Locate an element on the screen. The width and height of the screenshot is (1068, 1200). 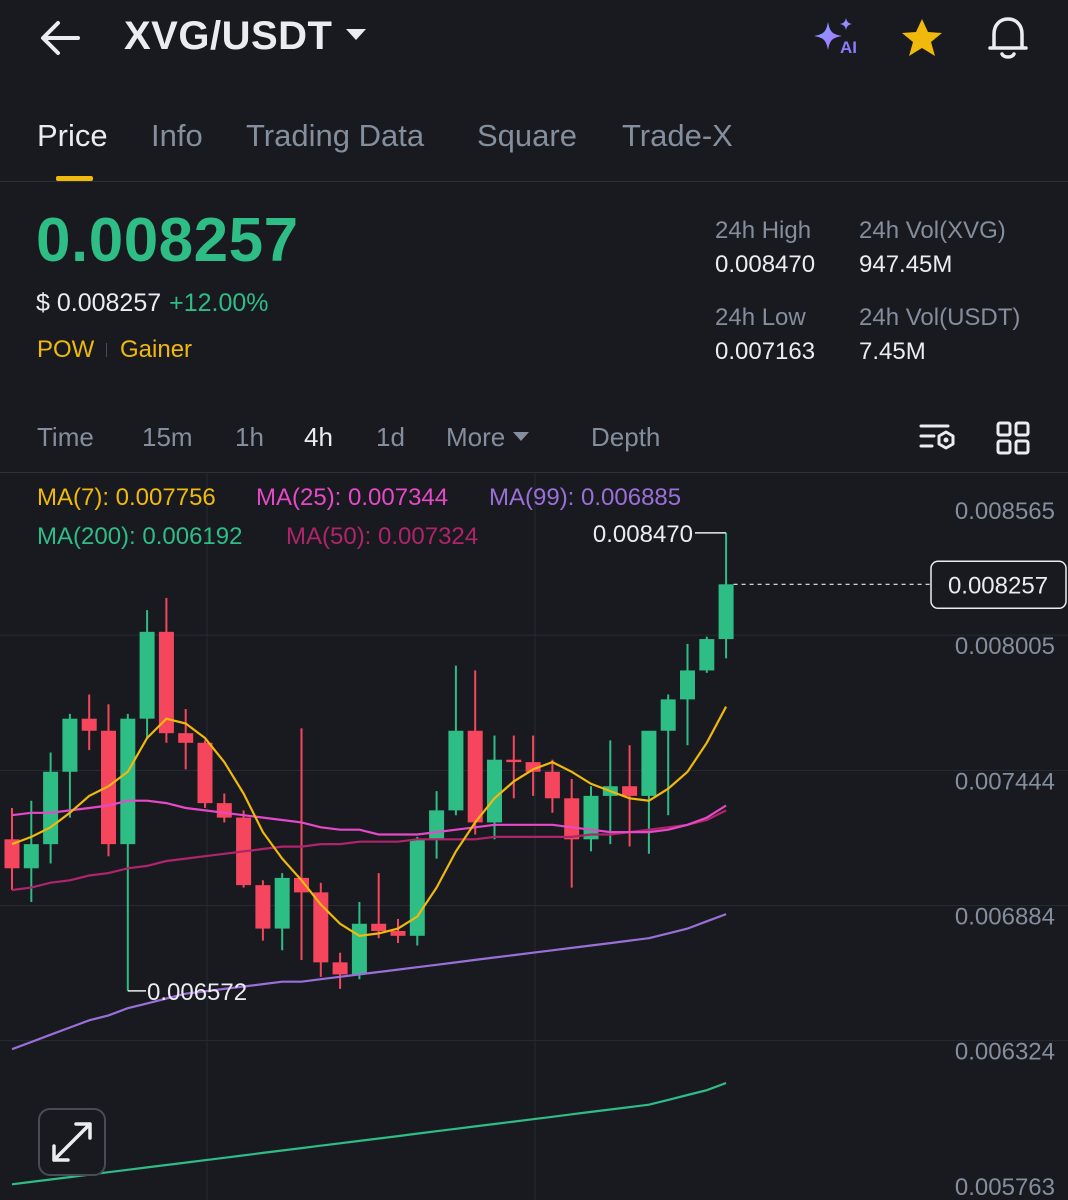
tabs-divider is located at coordinates (534, 181).